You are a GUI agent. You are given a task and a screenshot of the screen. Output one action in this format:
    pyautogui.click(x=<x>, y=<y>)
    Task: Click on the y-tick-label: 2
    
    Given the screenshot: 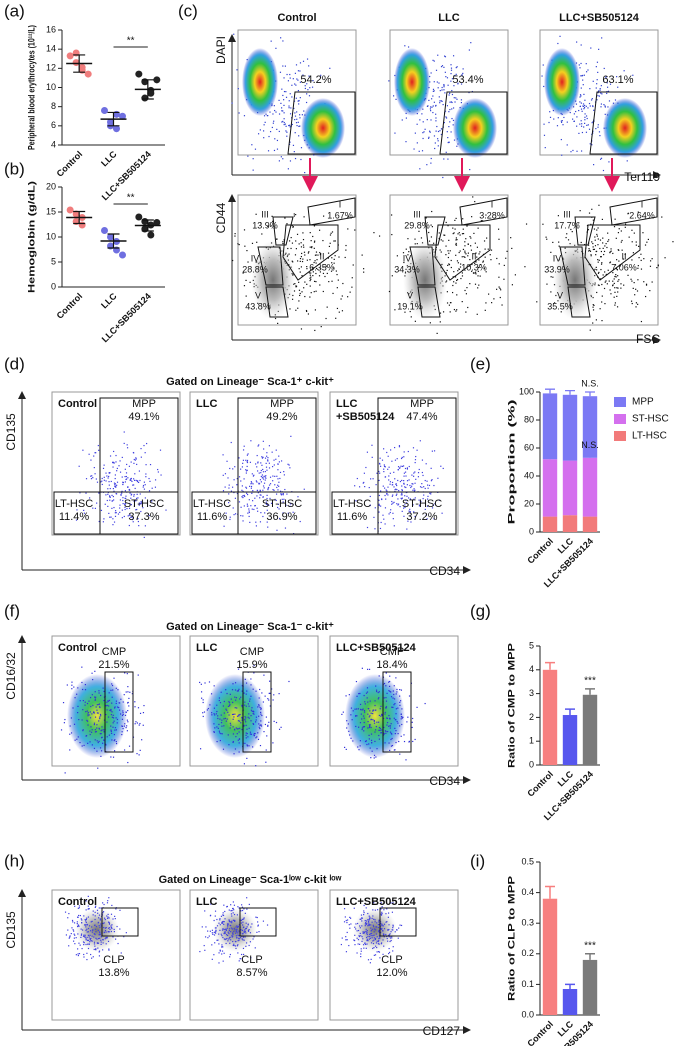 What is the action you would take?
    pyautogui.click(x=531, y=717)
    